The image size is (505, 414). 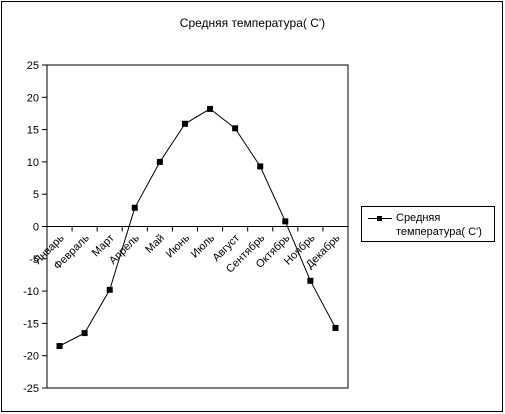 What do you see at coordinates (31, 389) in the screenshot?
I see `y-tick-label: -25` at bounding box center [31, 389].